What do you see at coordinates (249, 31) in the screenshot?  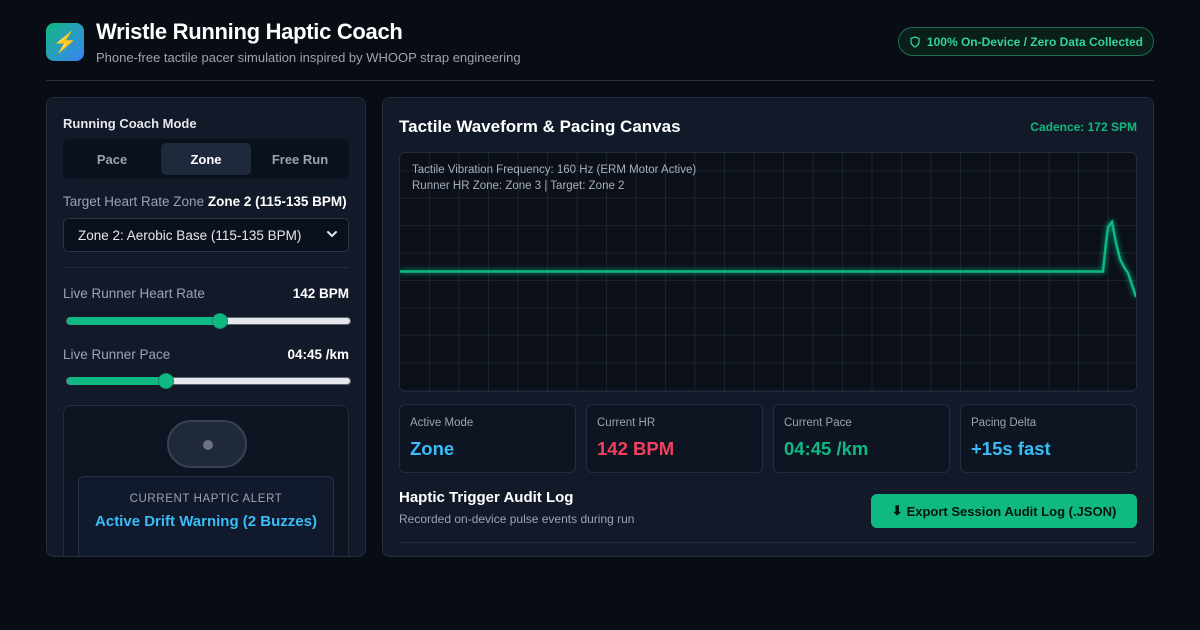 I see `app-title: Wristle Running Haptic Coach` at bounding box center [249, 31].